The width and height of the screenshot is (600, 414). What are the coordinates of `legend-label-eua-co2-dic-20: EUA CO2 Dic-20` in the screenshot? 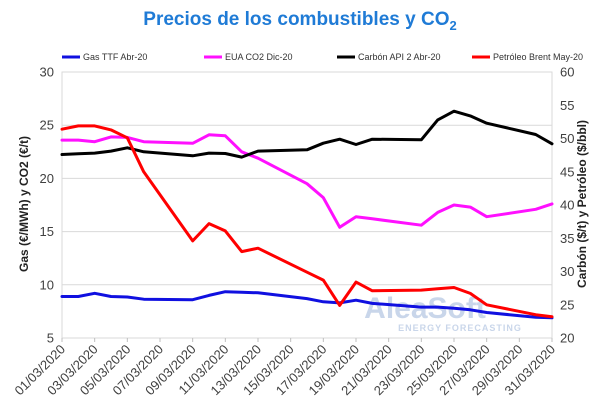 It's located at (259, 57).